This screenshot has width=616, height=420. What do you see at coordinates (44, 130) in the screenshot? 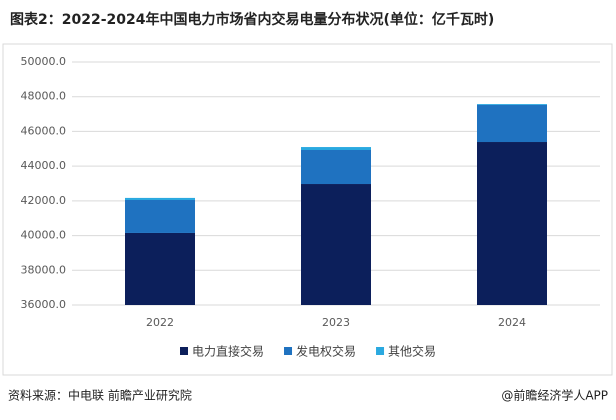
I see `y-tick-label: 46000.0` at bounding box center [44, 130].